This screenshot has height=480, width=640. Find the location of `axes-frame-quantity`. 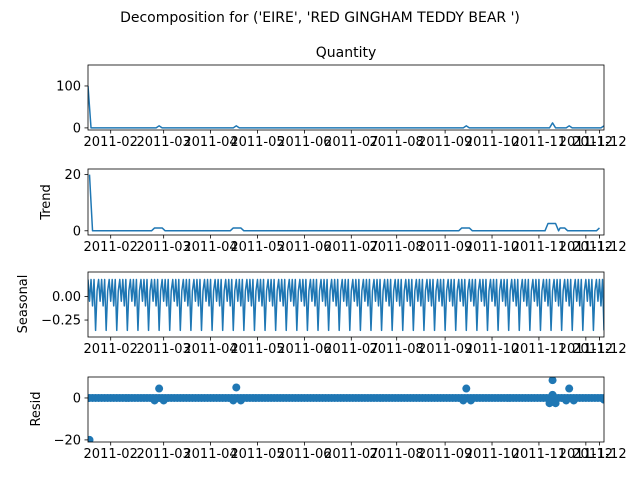

axes-frame-quantity is located at coordinates (346, 97).